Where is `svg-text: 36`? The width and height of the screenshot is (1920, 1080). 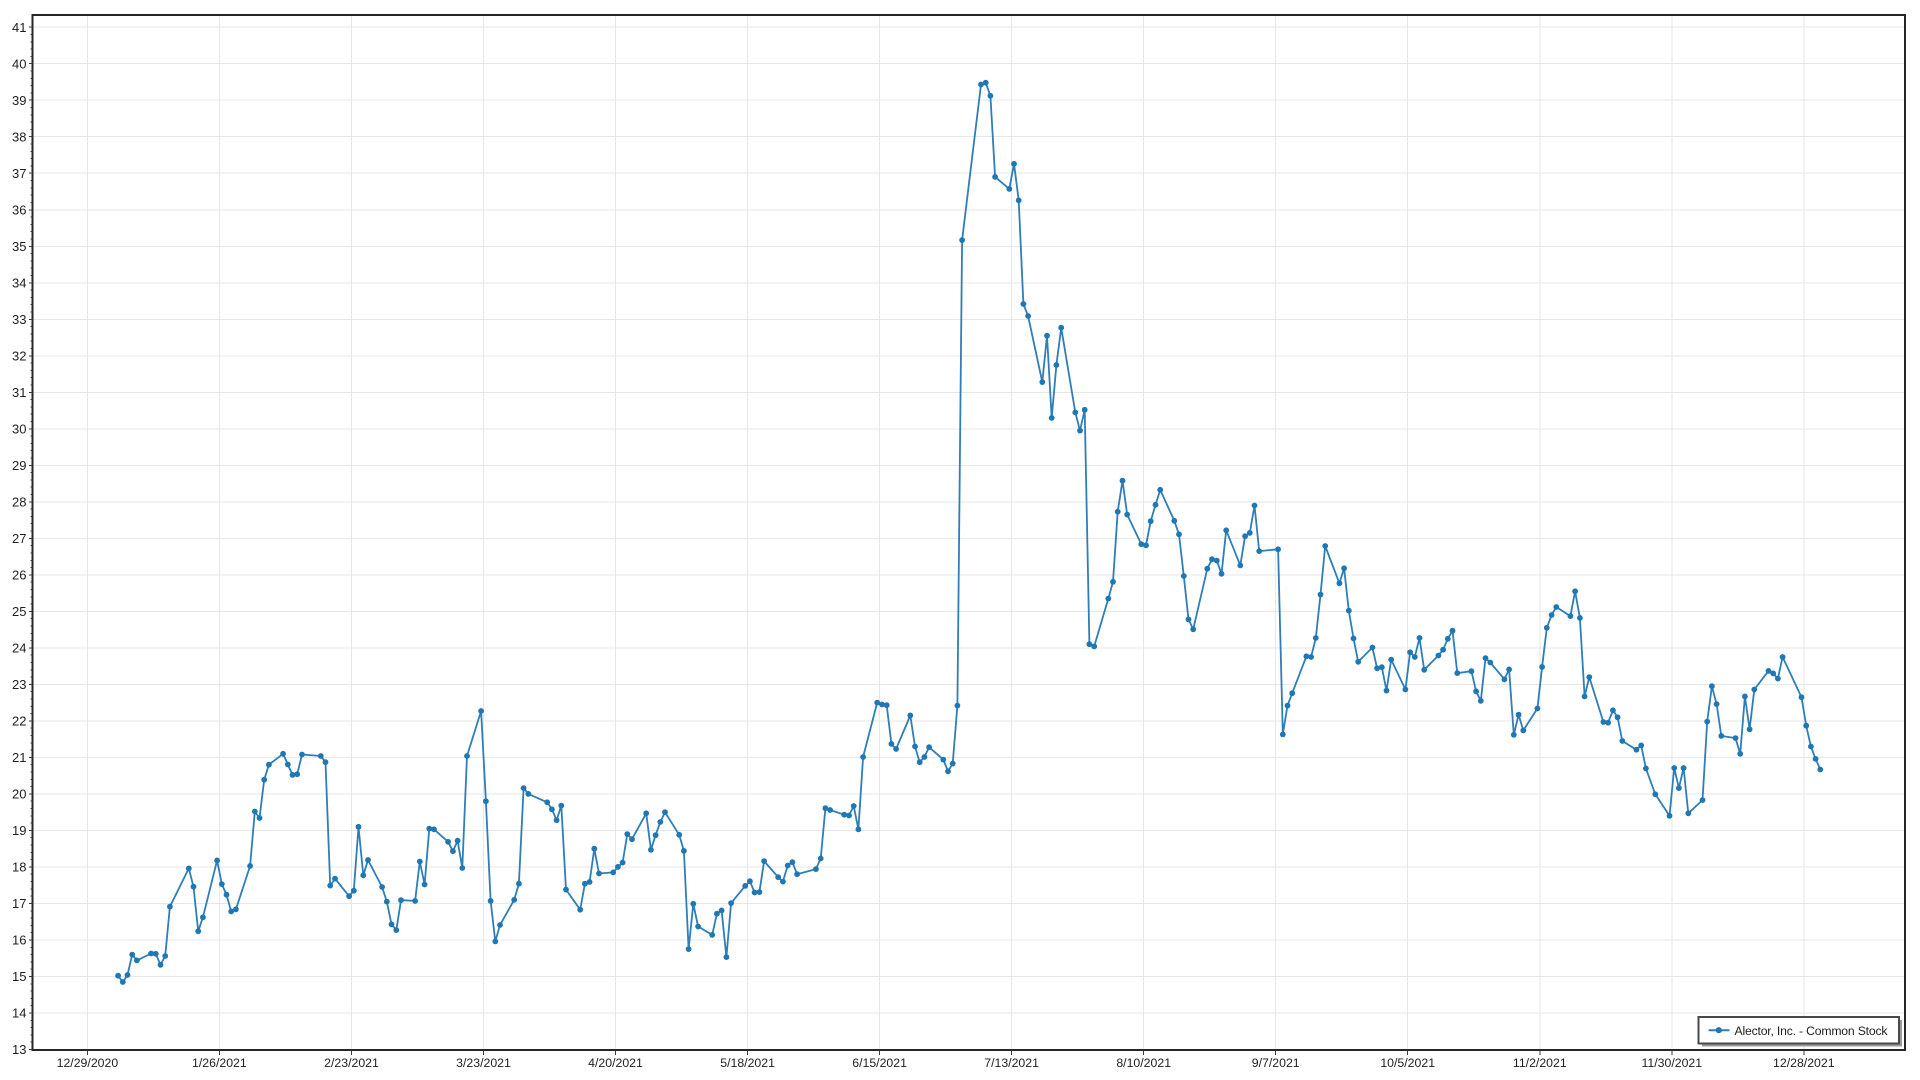 svg-text: 36 is located at coordinates (19, 209).